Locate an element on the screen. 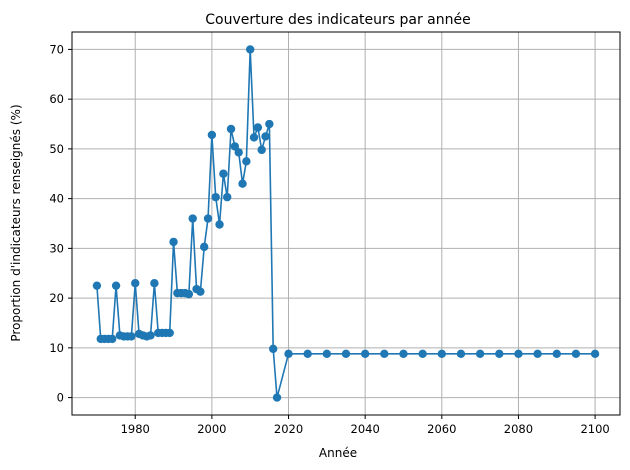 This screenshot has height=470, width=630. x-tick-label: 2000 is located at coordinates (211, 429).